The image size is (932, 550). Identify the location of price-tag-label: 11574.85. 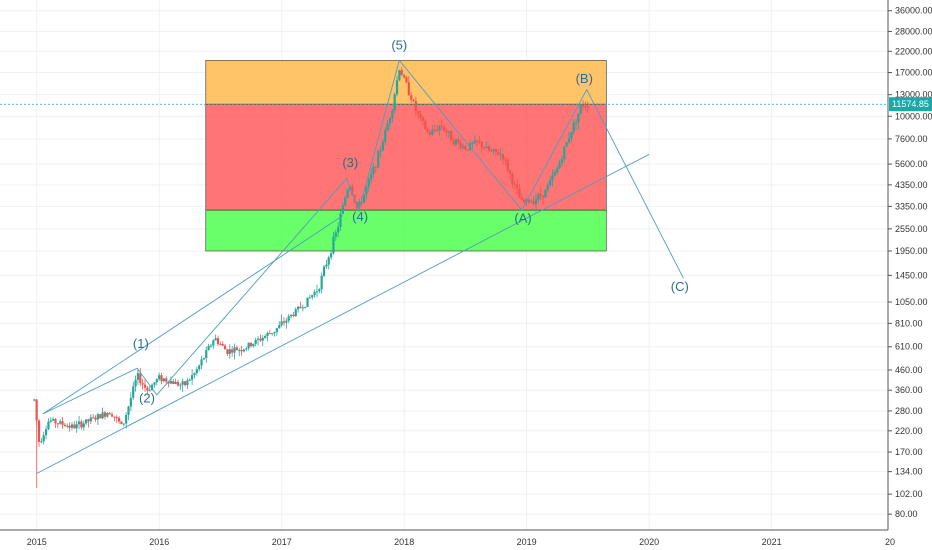
(910, 104).